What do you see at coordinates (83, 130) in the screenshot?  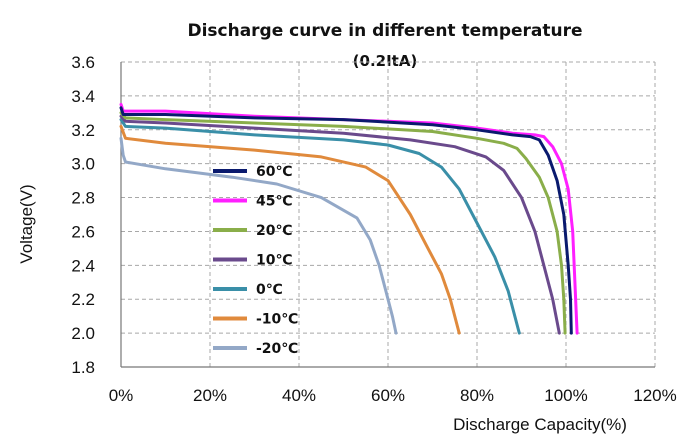 I see `y-tick-label: 3.2` at bounding box center [83, 130].